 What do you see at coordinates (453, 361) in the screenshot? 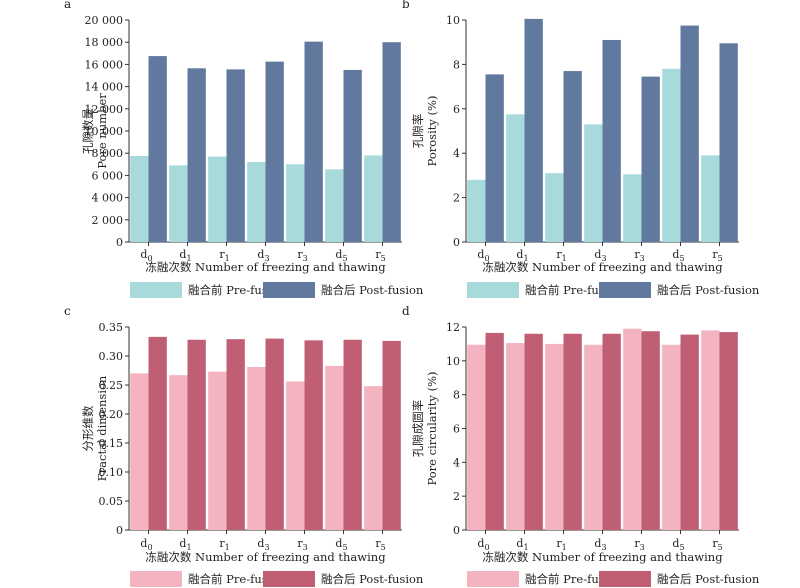
I see `y-tick-label: 10` at bounding box center [453, 361].